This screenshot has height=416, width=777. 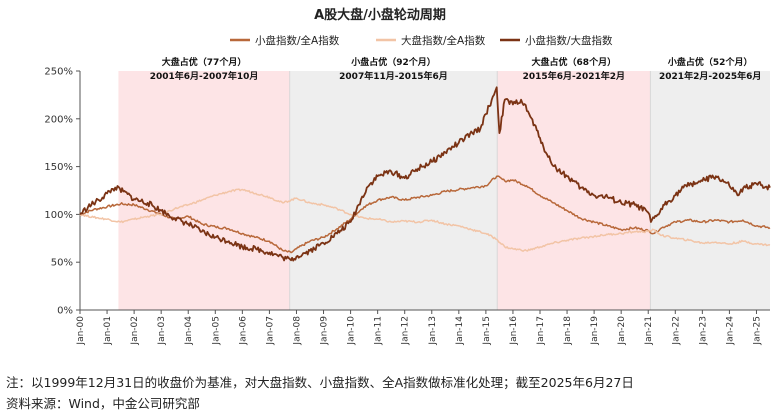 I want to click on x-tick-label: Jan-10, so click(x=352, y=331).